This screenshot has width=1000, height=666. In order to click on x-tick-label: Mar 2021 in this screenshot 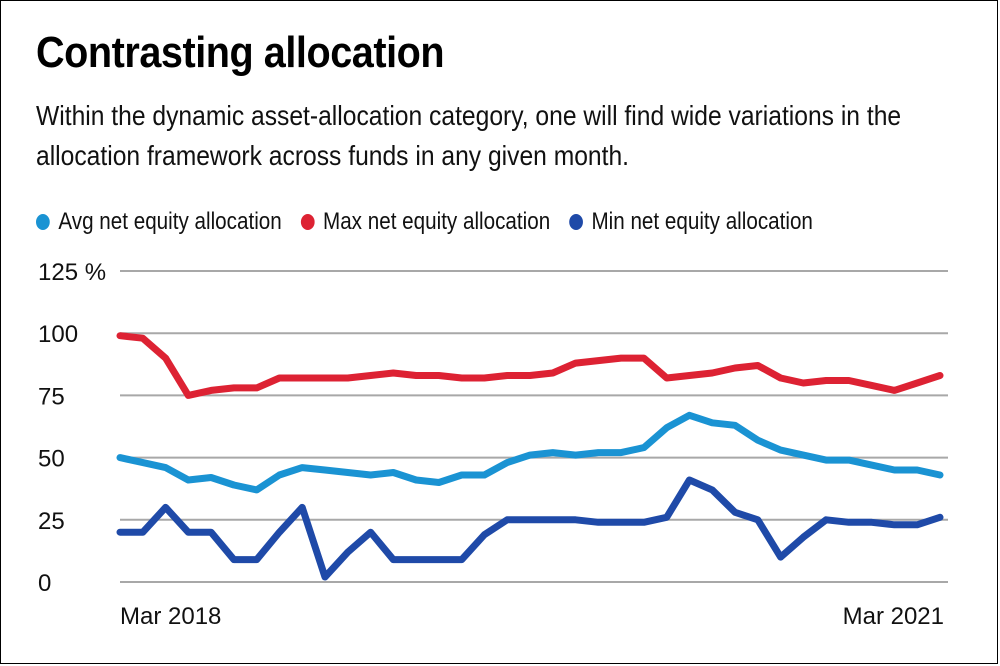, I will do `click(893, 616)`.